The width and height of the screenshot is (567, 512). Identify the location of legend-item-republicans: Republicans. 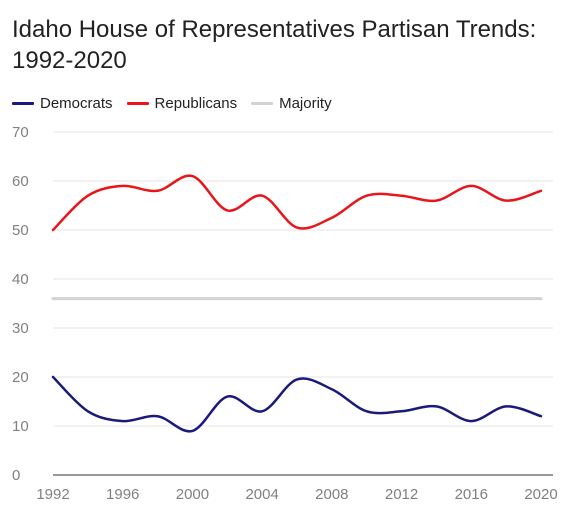
(182, 103).